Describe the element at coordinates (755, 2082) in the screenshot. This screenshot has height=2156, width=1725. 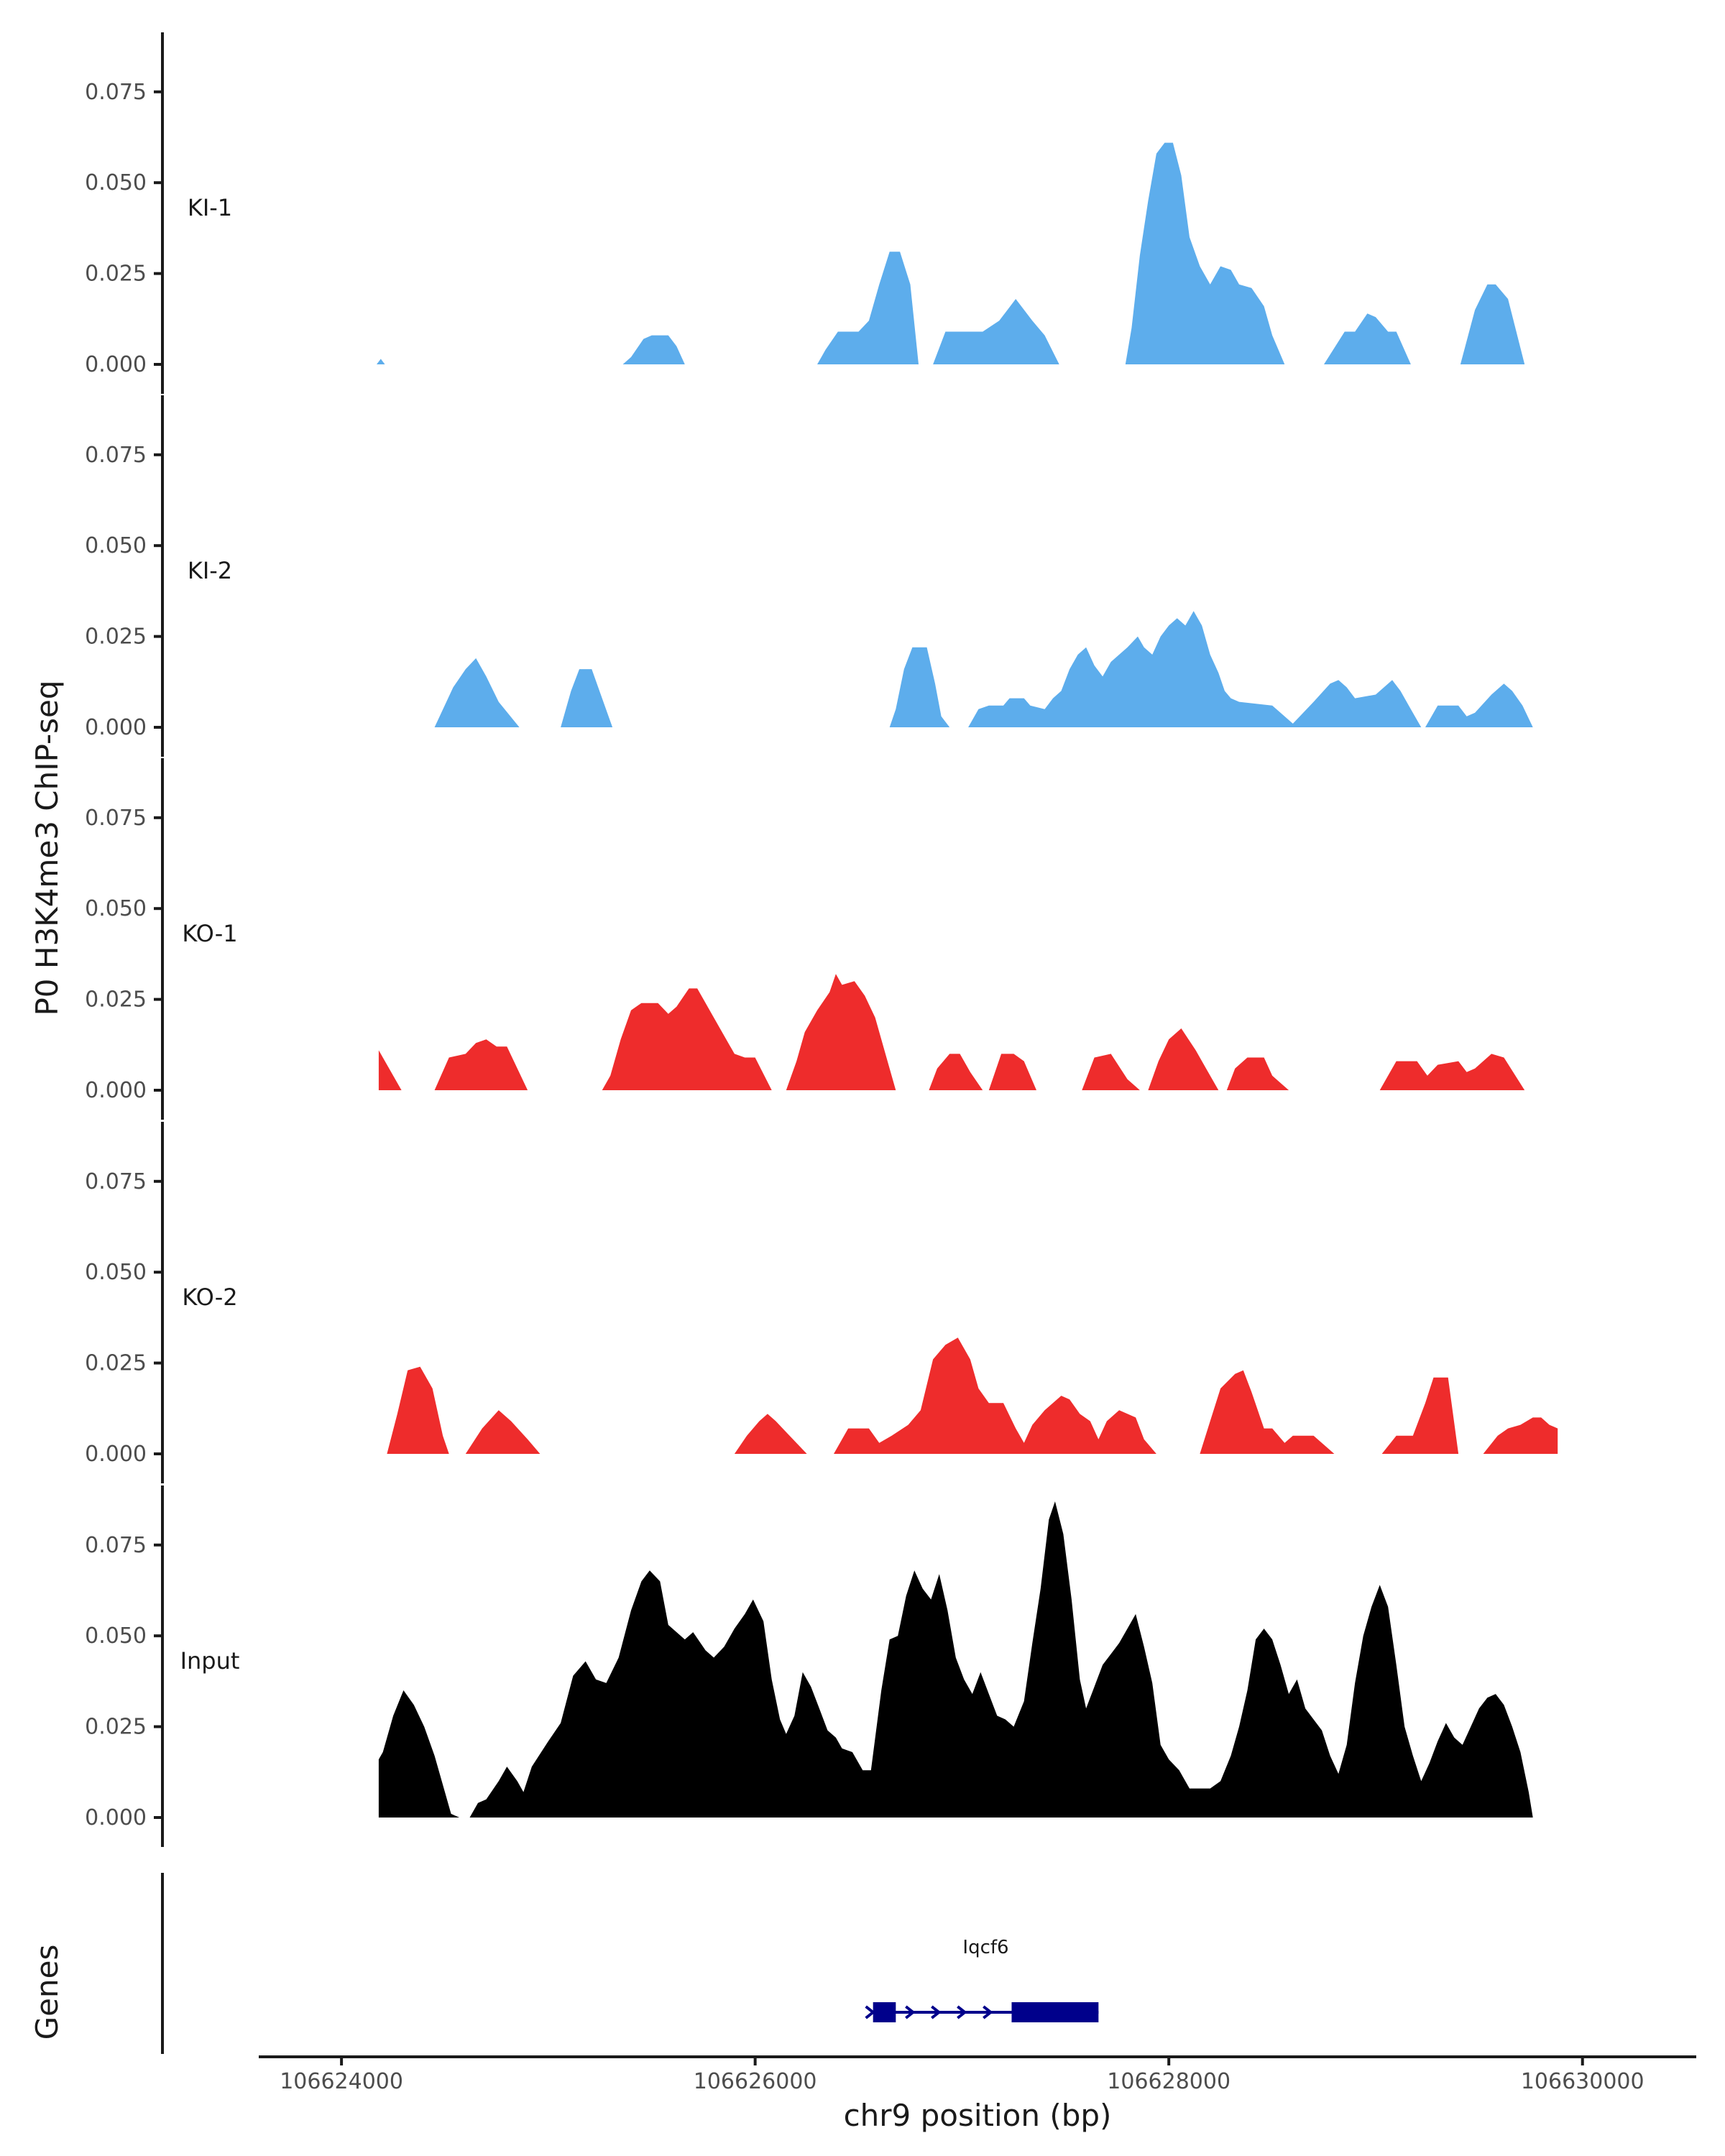
I see `x-tick-label: 106626000` at that location.